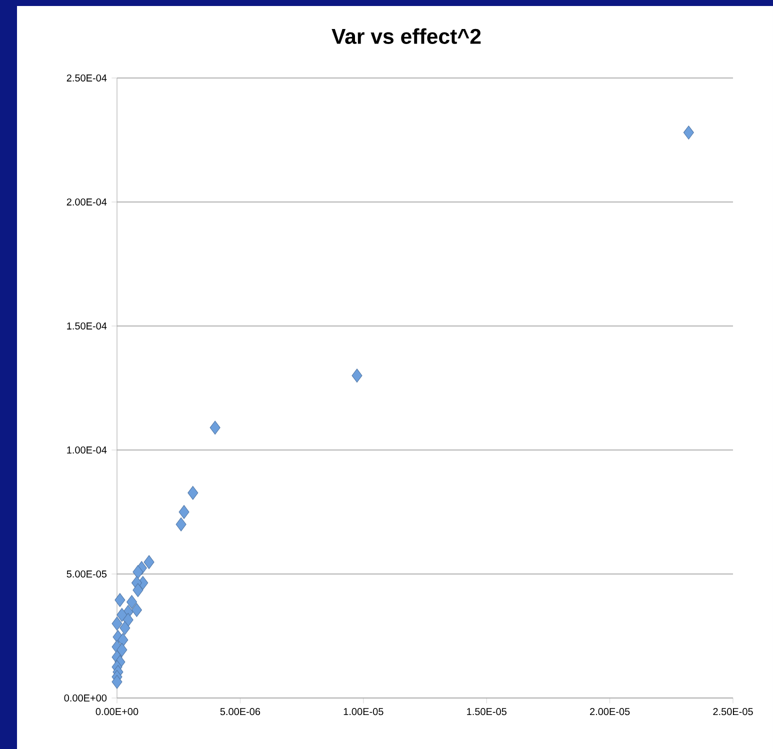 This screenshot has height=749, width=773. What do you see at coordinates (406, 36) in the screenshot?
I see `chart-title: Var vs effect^2` at bounding box center [406, 36].